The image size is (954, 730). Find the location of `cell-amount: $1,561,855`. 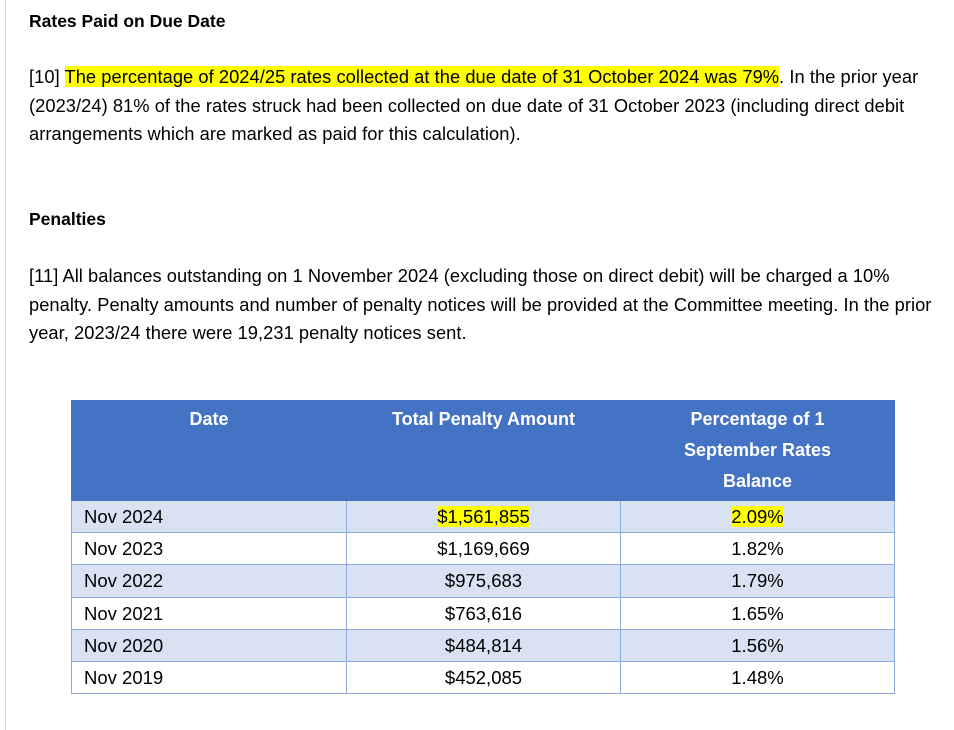

cell-amount: $1,561,855 is located at coordinates (483, 516).